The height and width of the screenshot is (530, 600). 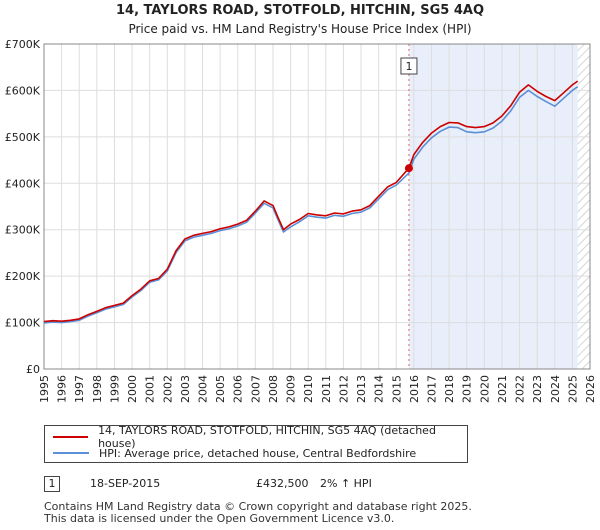 I want to click on x-tick-label: 2000, so click(x=132, y=389).